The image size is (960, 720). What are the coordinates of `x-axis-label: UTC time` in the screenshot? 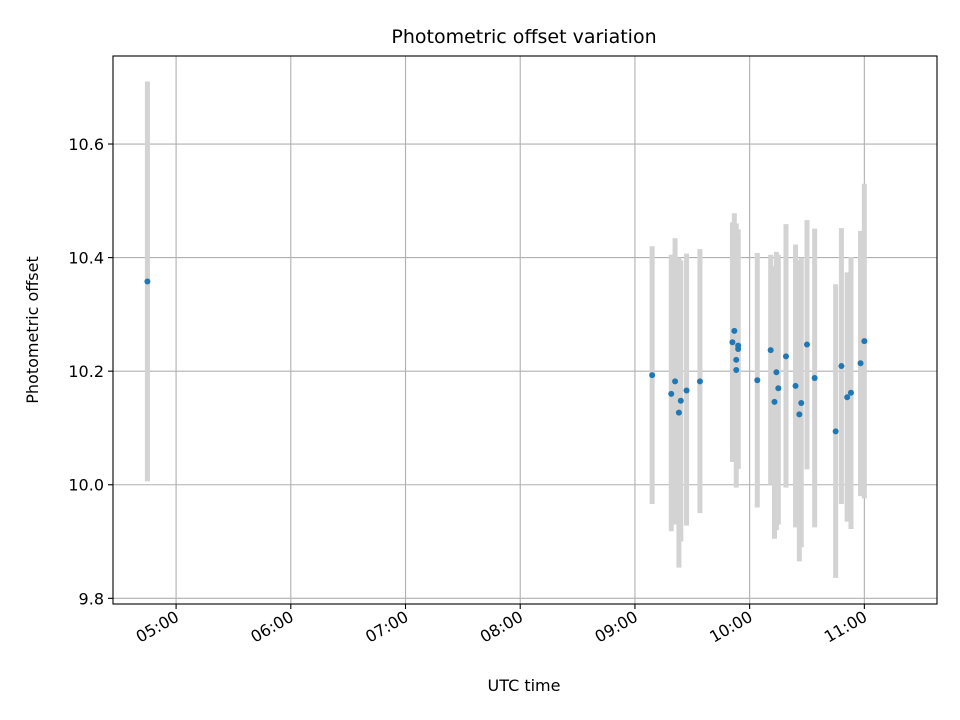 It's located at (524, 685).